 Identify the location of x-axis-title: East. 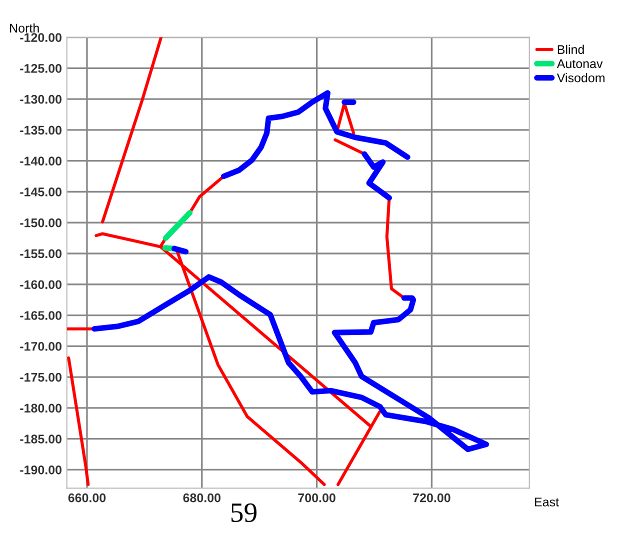
(547, 502).